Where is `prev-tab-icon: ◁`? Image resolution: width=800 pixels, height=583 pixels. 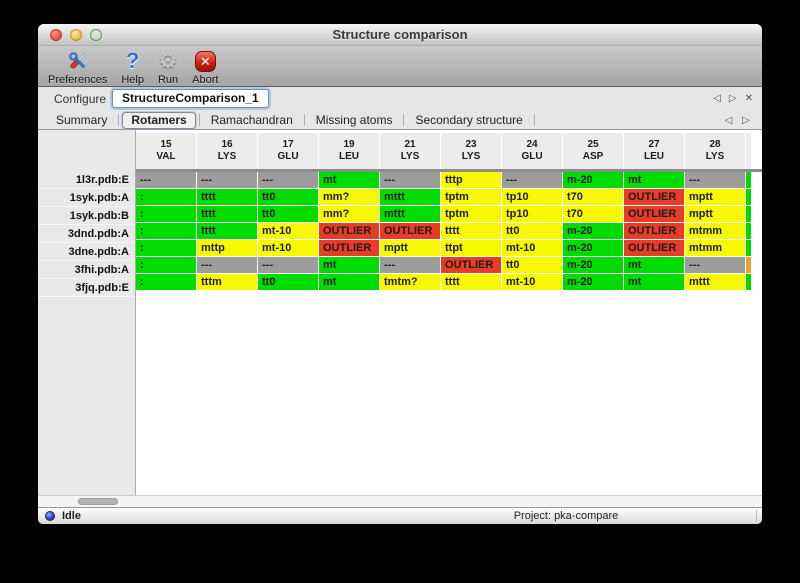
prev-tab-icon: ◁ is located at coordinates (728, 120).